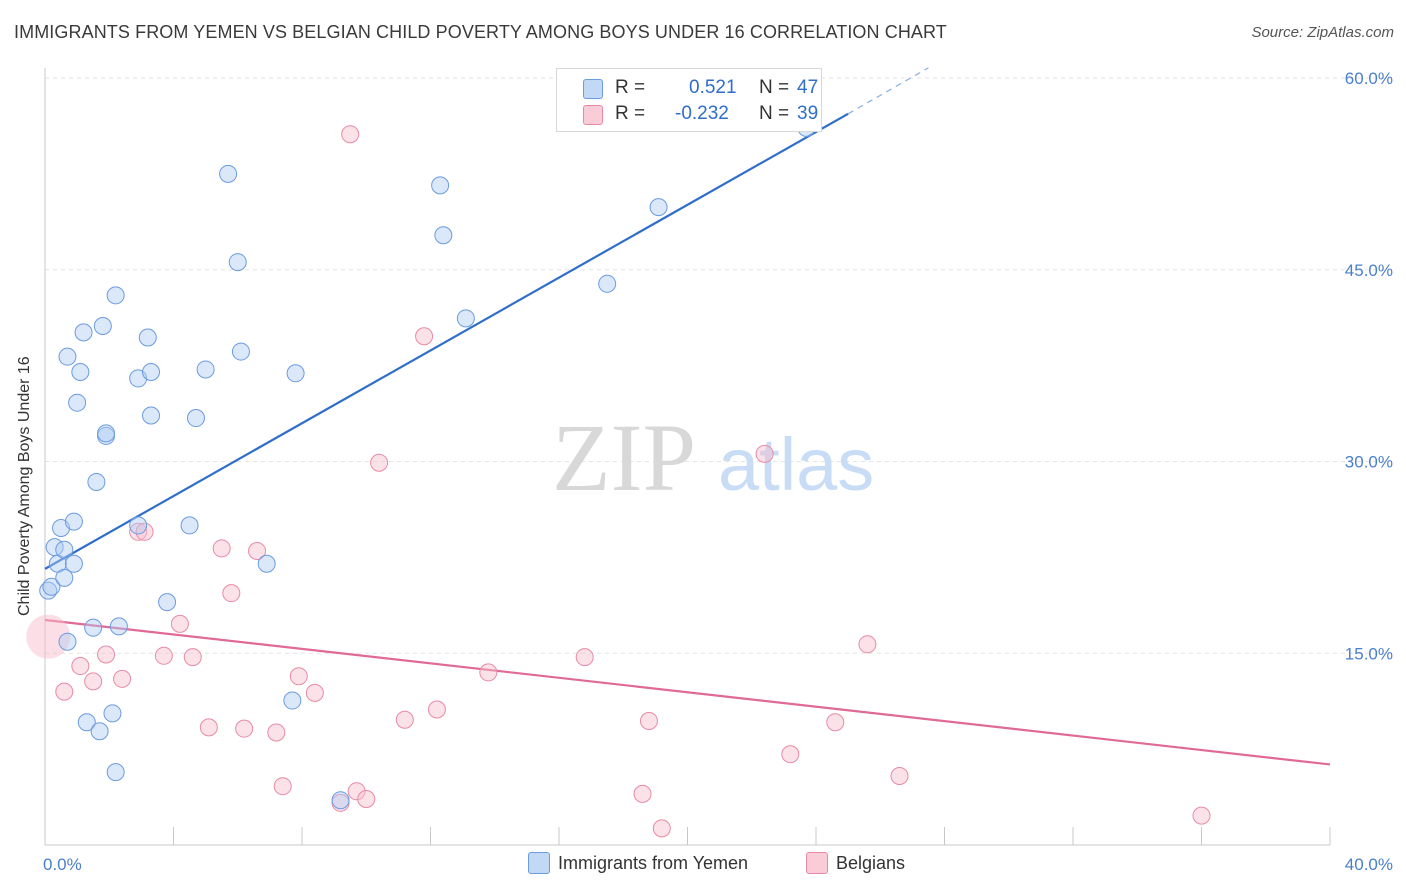 The image size is (1406, 892). Describe the element at coordinates (1322, 32) in the screenshot. I see `source-label: Source: ZipAtlas.com` at that location.